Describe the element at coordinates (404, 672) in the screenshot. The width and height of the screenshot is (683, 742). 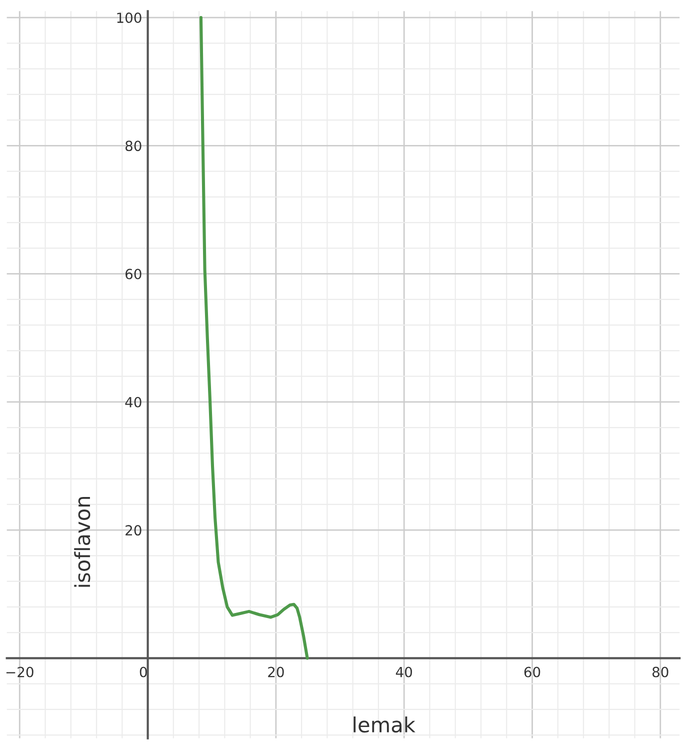
I see `x-tick-label: 40` at that location.